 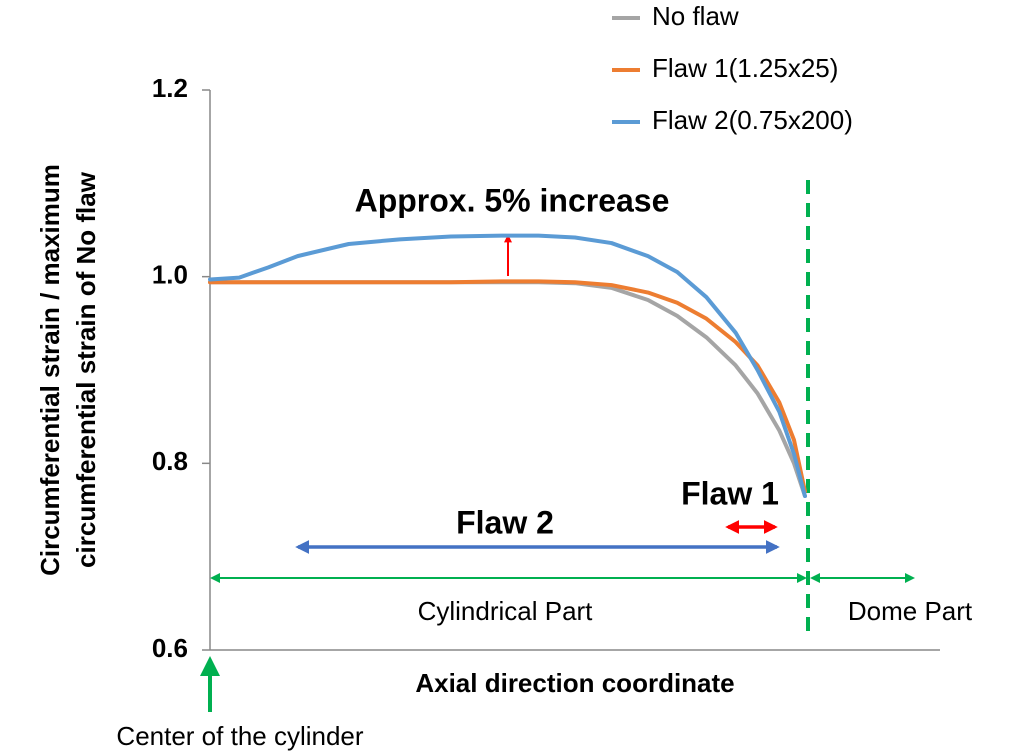 I want to click on x-axis-label: Axial direction coordinate, so click(x=574, y=683).